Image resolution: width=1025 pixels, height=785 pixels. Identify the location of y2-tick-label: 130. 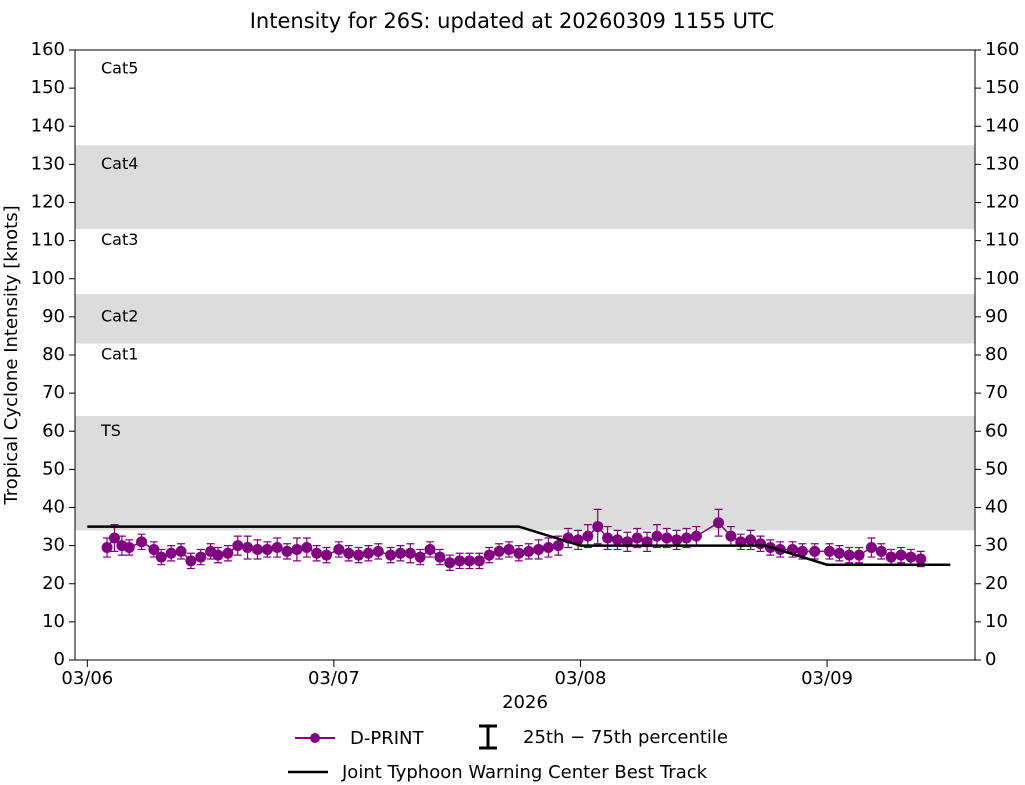
(1002, 163).